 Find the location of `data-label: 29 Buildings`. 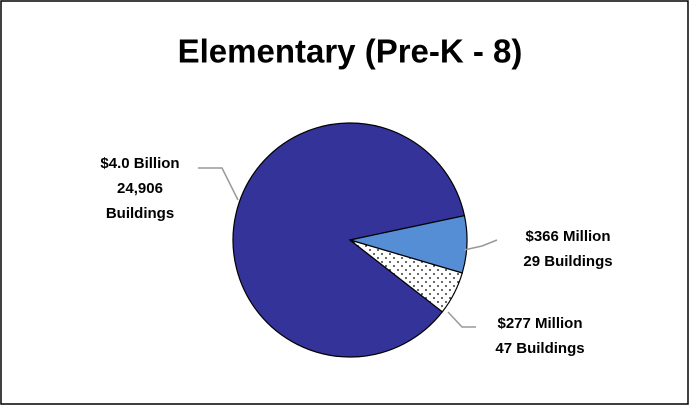

data-label: 29 Buildings is located at coordinates (567, 261).